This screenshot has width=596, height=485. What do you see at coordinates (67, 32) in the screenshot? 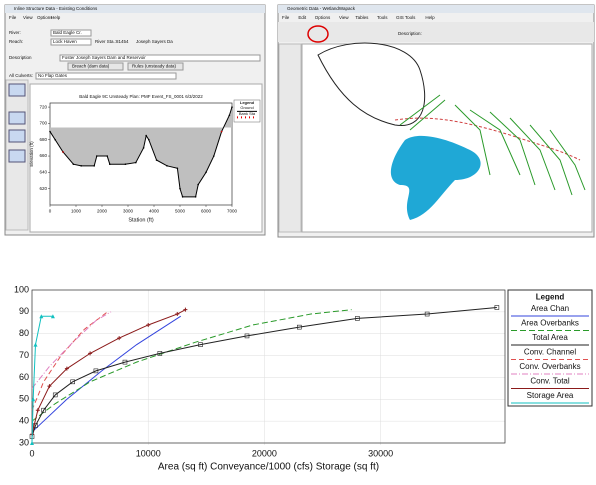
I see `label: Bald Eagle Cr.` at bounding box center [67, 32].